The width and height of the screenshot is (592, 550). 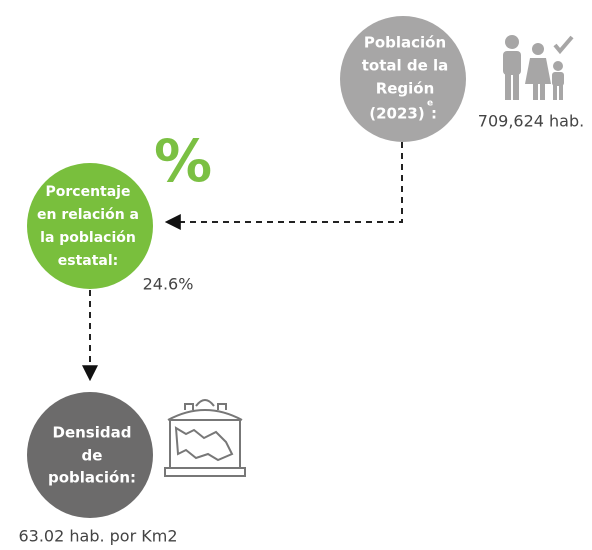 What do you see at coordinates (88, 192) in the screenshot?
I see `node-label: Porcentaje` at bounding box center [88, 192].